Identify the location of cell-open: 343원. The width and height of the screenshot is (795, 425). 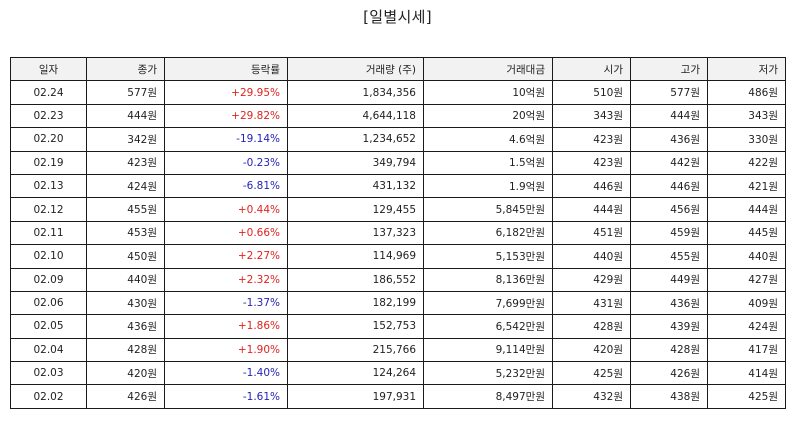
(591, 116).